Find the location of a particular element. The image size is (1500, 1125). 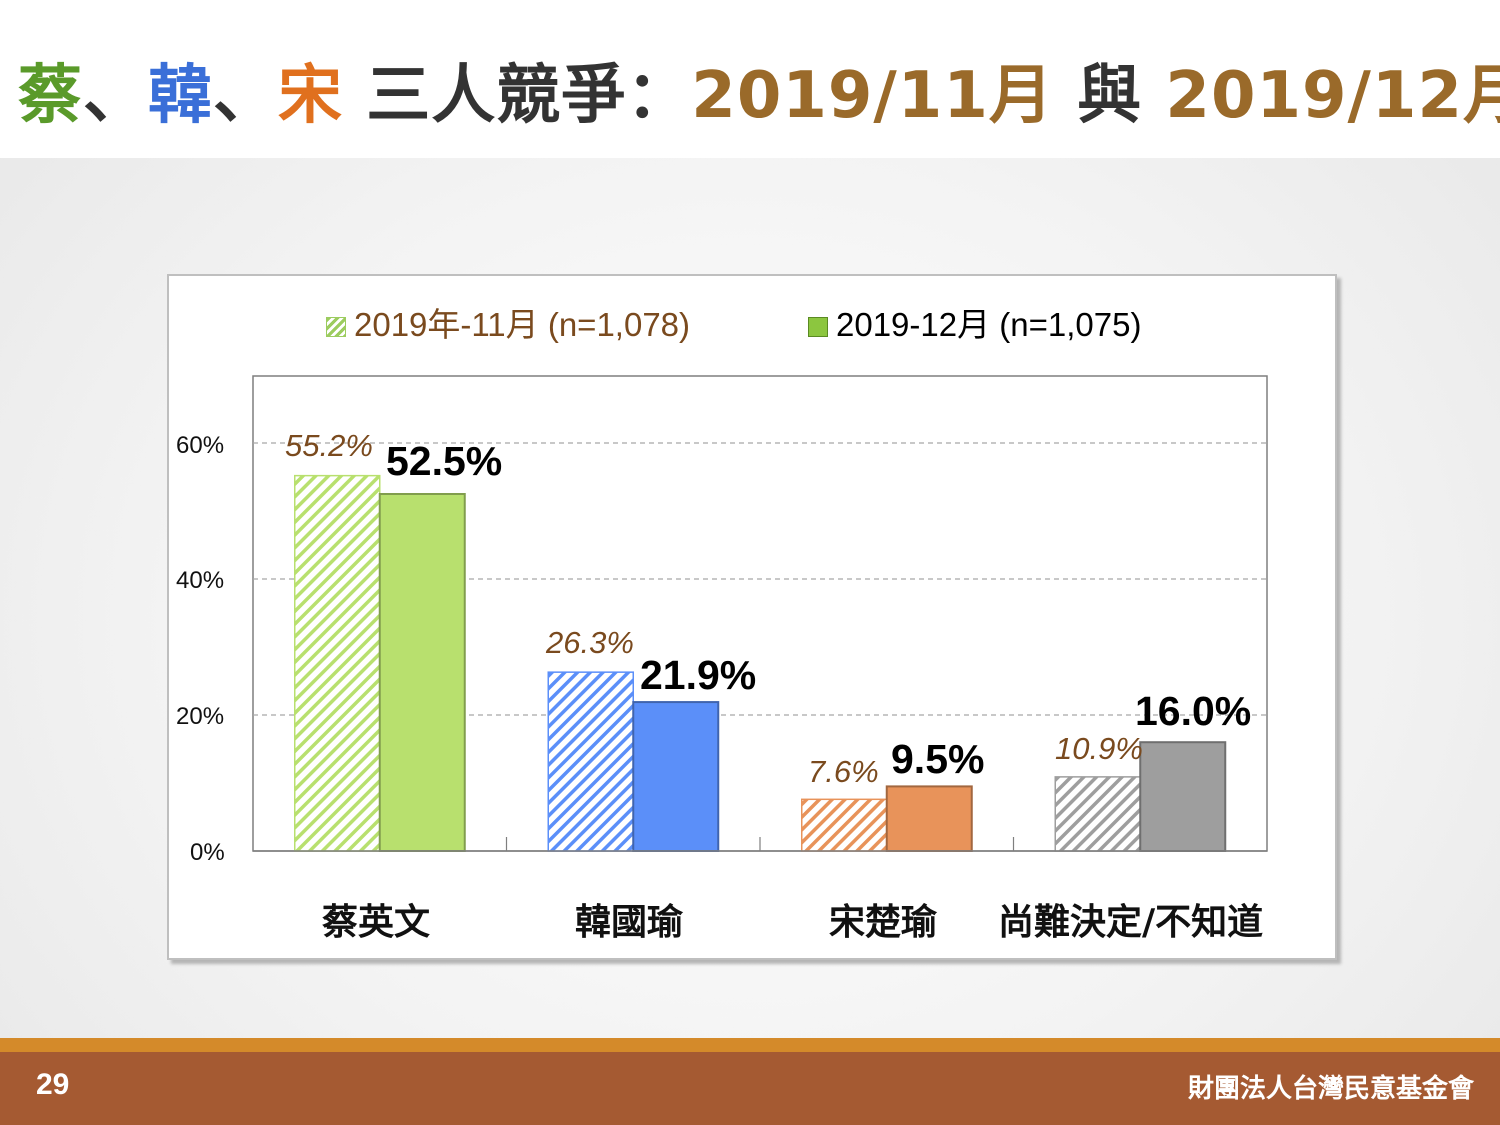

data-label-dec: 9.5% is located at coordinates (938, 759).